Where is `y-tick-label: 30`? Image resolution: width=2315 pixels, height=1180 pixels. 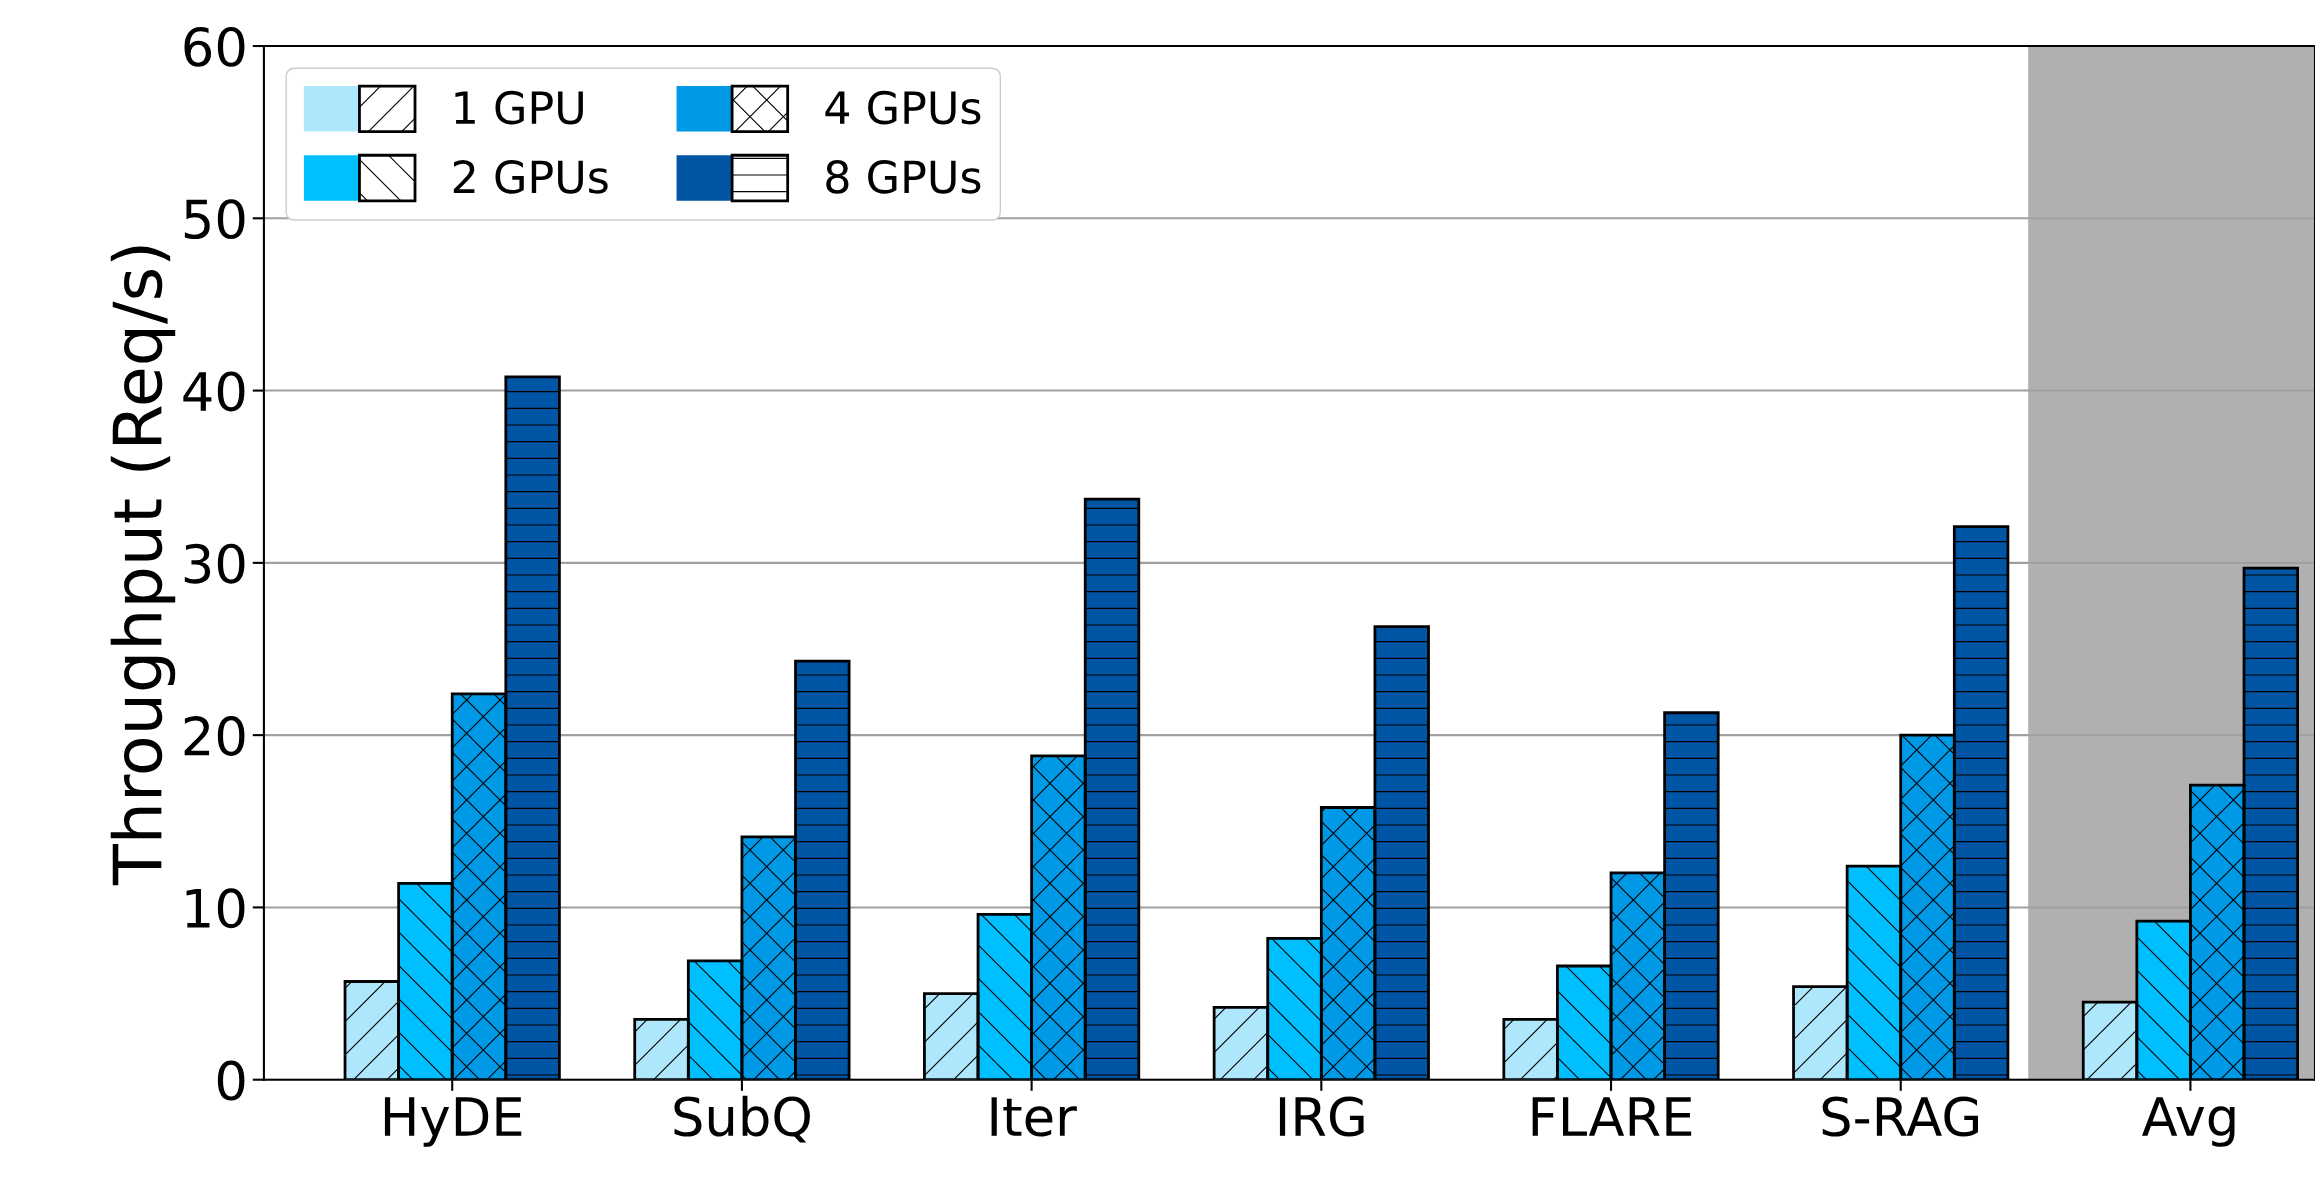
y-tick-label: 30 is located at coordinates (214, 563).